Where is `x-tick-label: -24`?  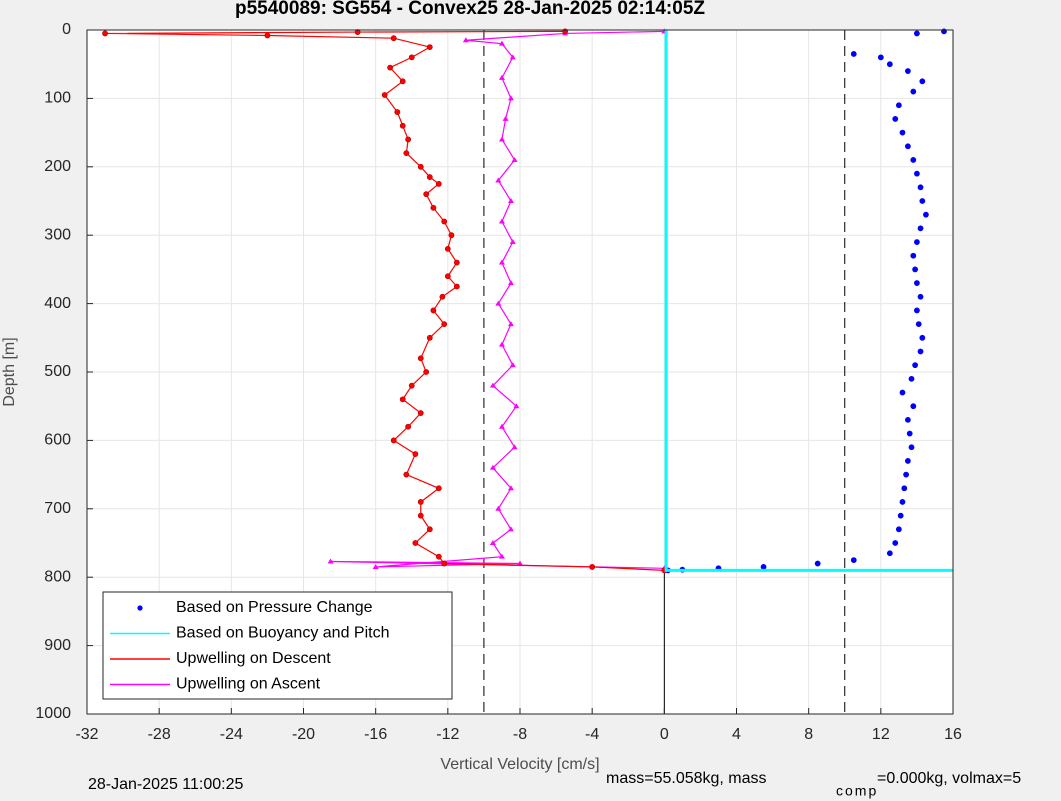 x-tick-label: -24 is located at coordinates (231, 734).